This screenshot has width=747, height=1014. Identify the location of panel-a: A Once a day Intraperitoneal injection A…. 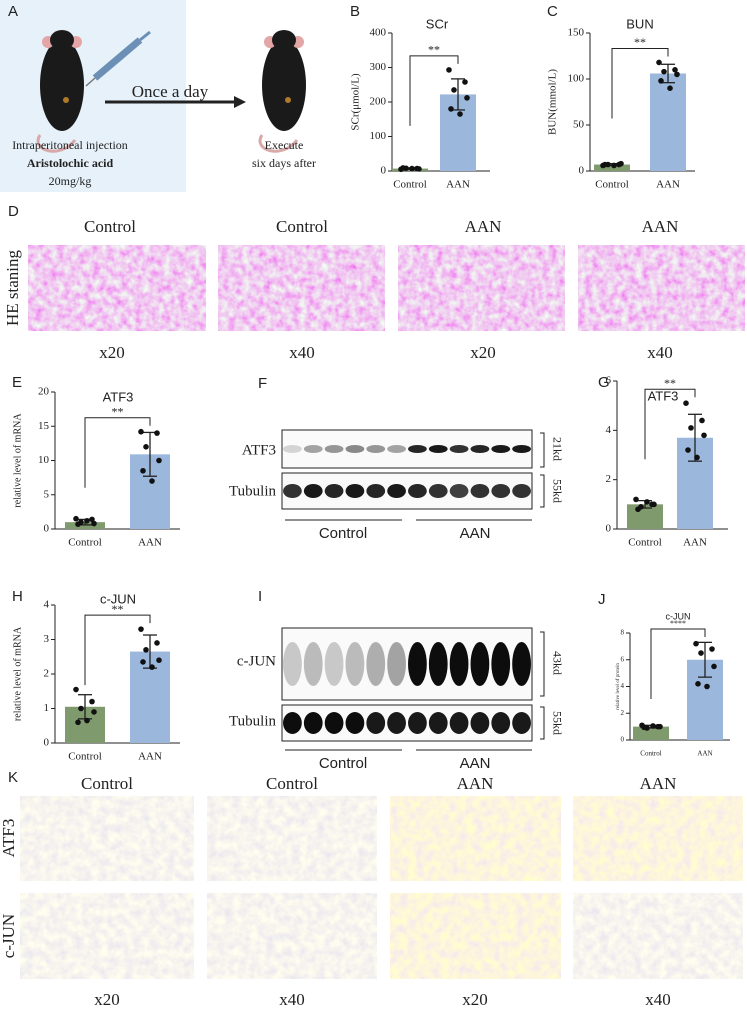
(158, 96).